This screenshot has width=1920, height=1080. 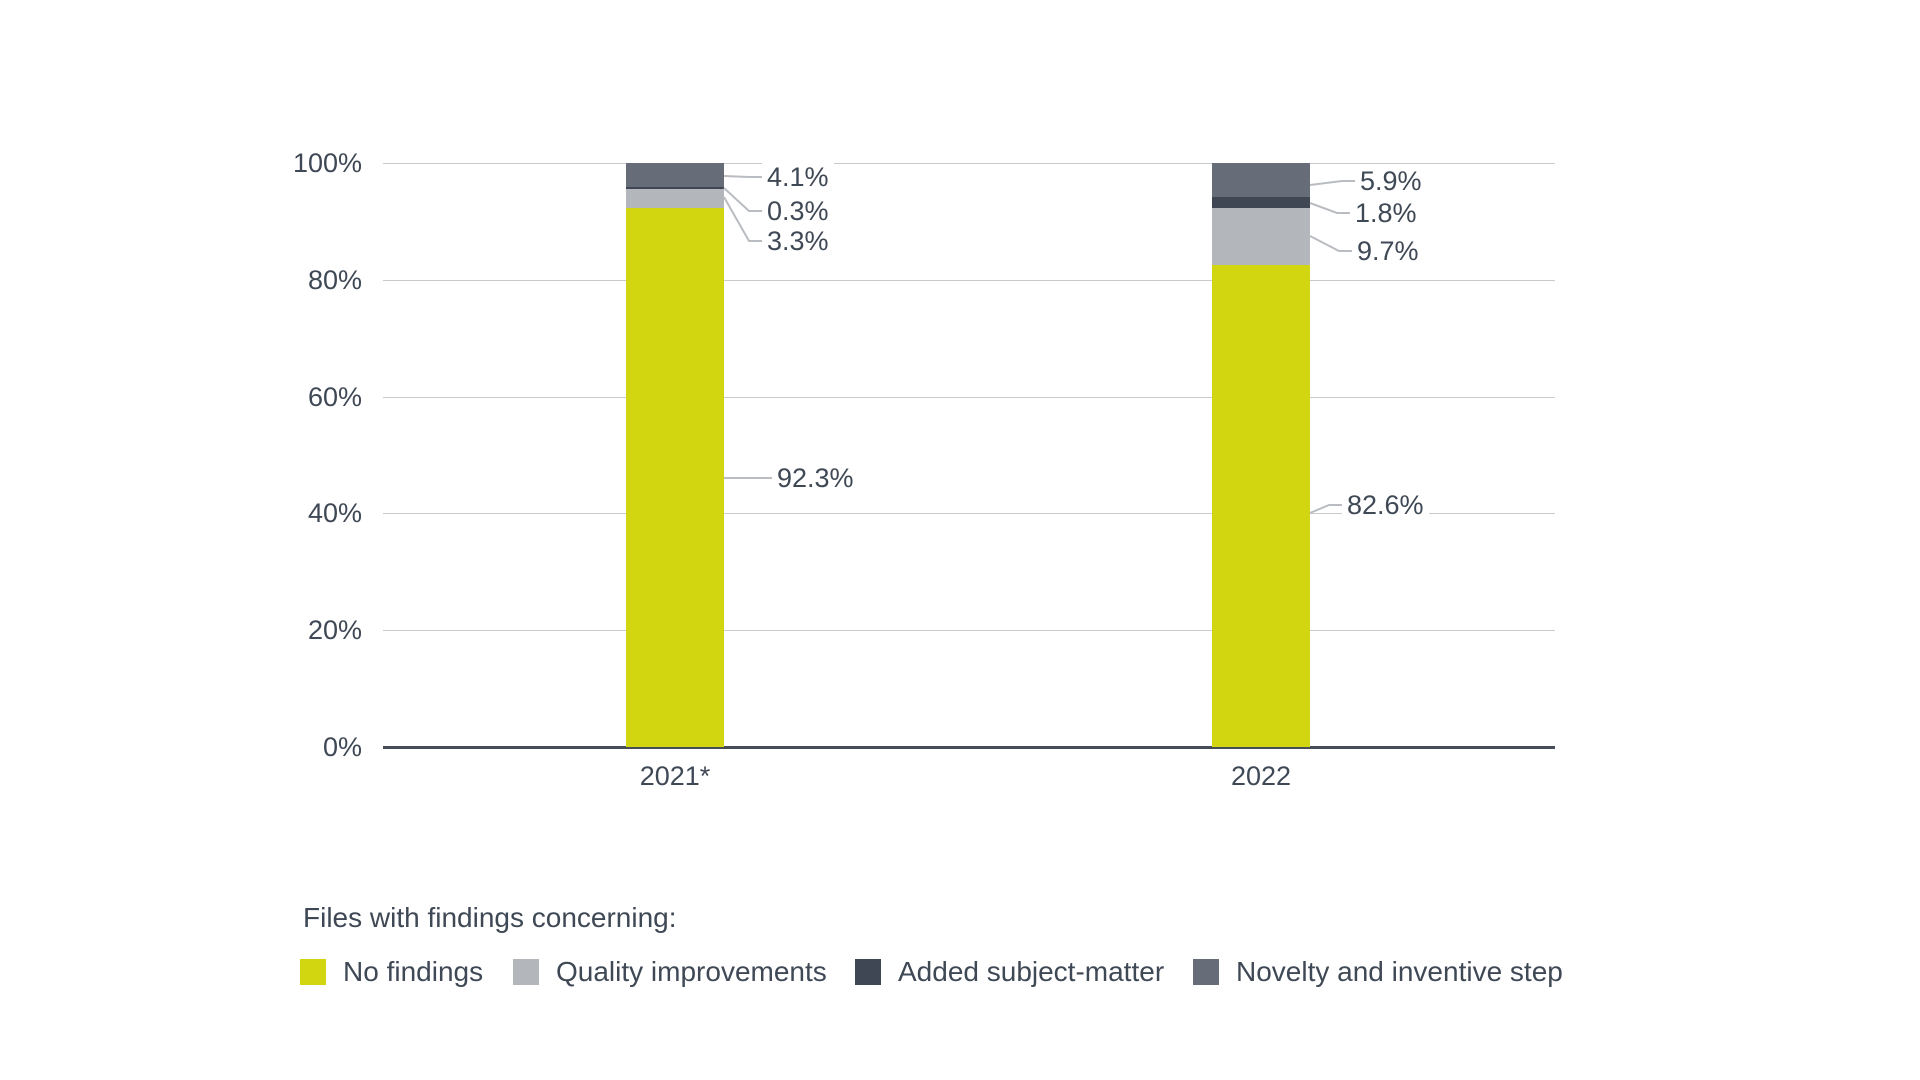 I want to click on legend-label: Novelty and inventive step, so click(x=1399, y=971).